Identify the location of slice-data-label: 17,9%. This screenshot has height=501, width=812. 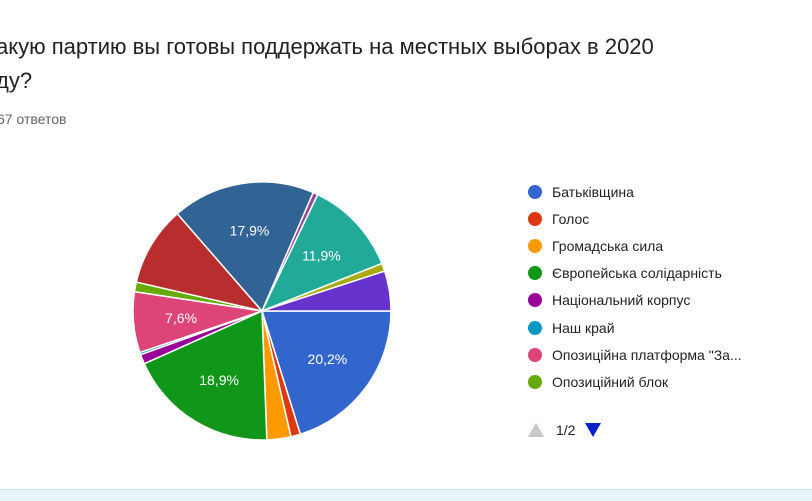
(250, 231).